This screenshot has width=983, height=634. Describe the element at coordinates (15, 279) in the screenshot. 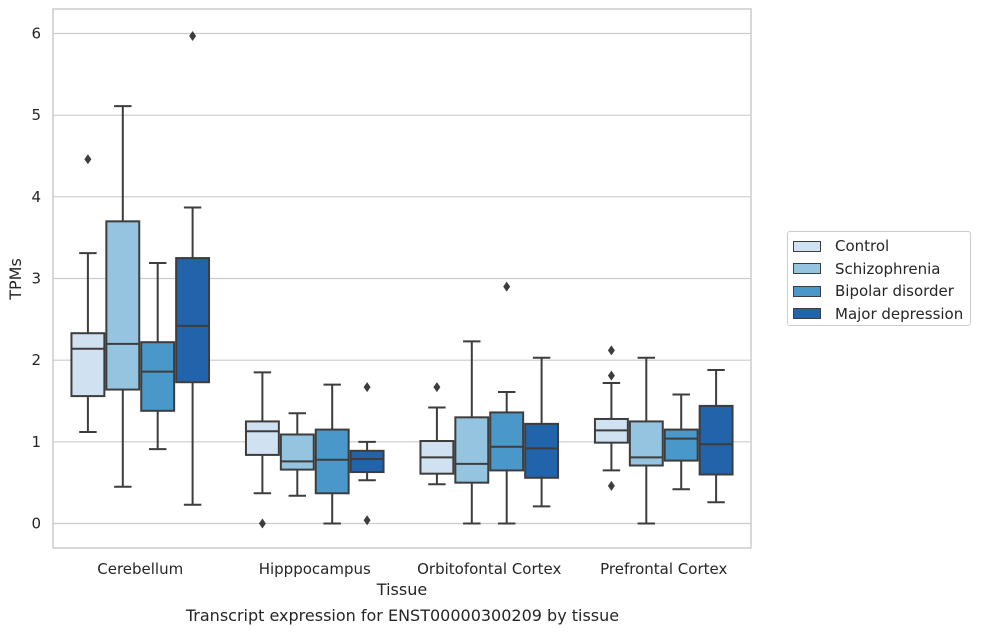

I see `y-axis-label: TPMs` at that location.